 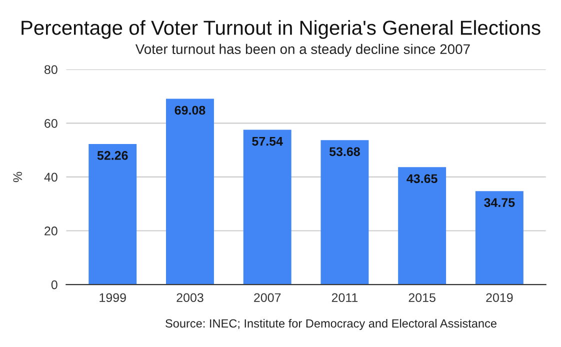 What do you see at coordinates (51, 231) in the screenshot?
I see `y-tick-label: 20` at bounding box center [51, 231].